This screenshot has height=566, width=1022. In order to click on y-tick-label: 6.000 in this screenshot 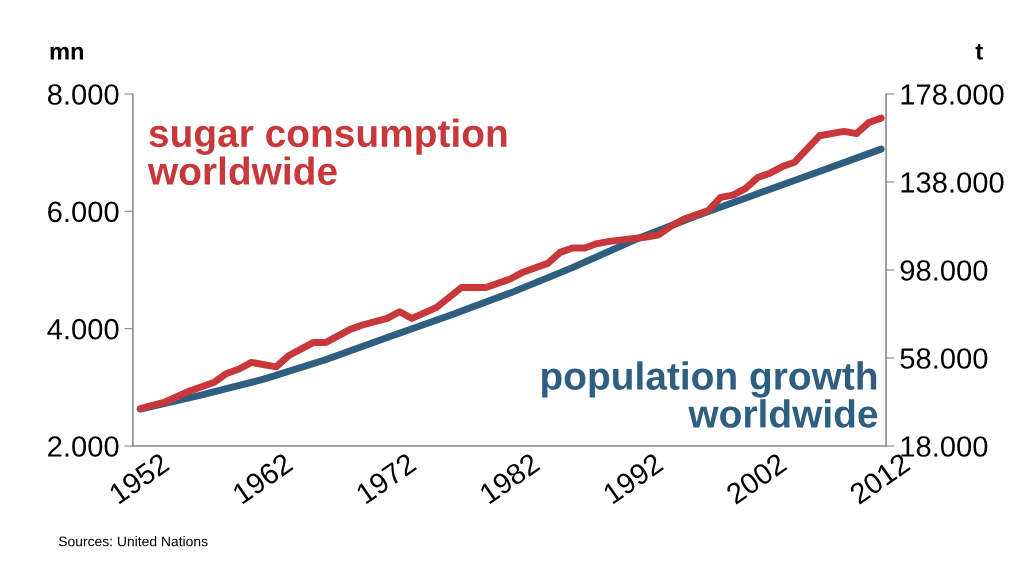, I will do `click(83, 212)`.